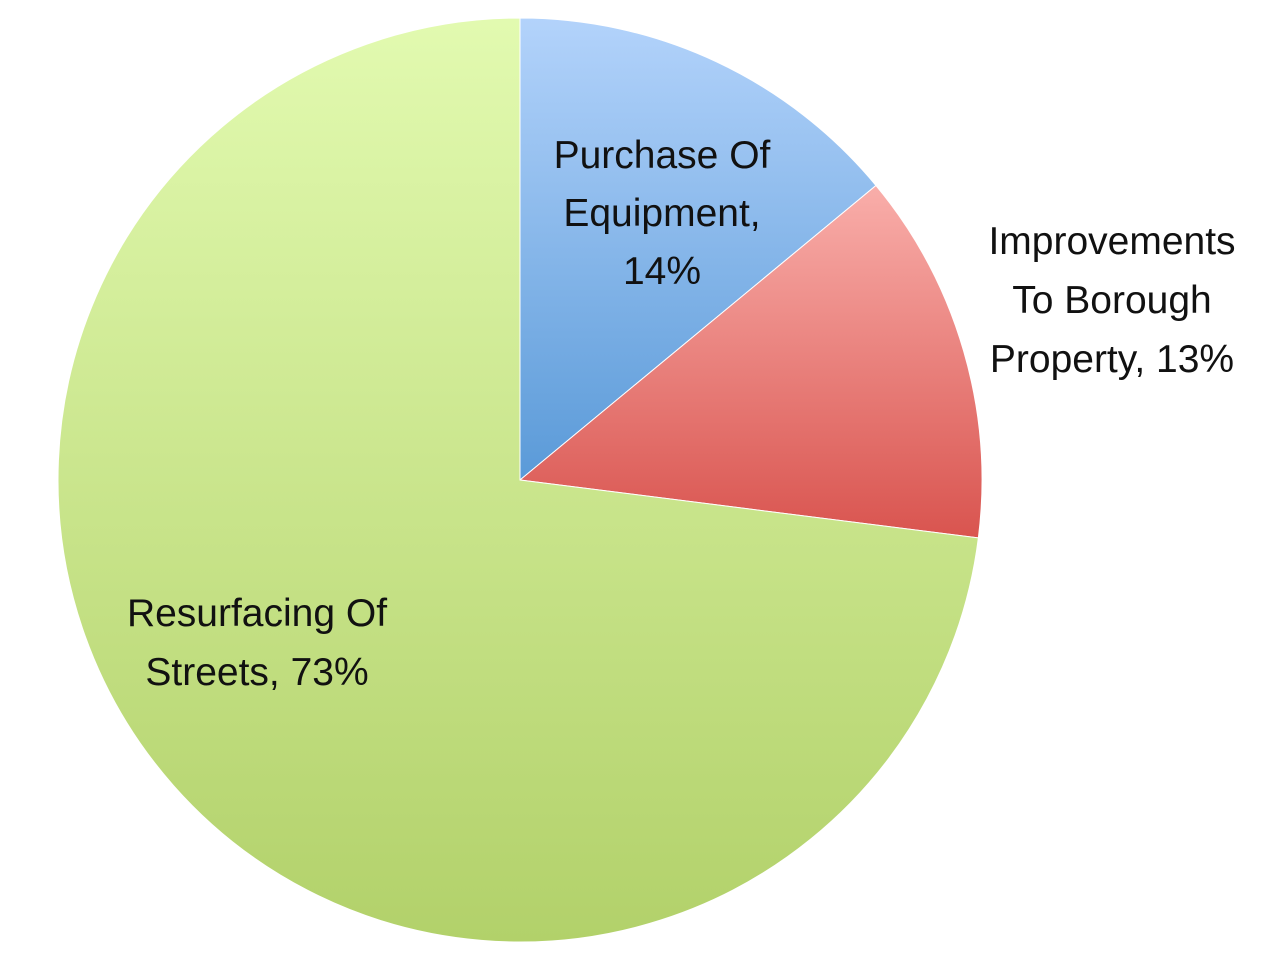 The width and height of the screenshot is (1276, 962). Describe the element at coordinates (257, 613) in the screenshot. I see `slice-label-line: Resurfacing Of` at that location.